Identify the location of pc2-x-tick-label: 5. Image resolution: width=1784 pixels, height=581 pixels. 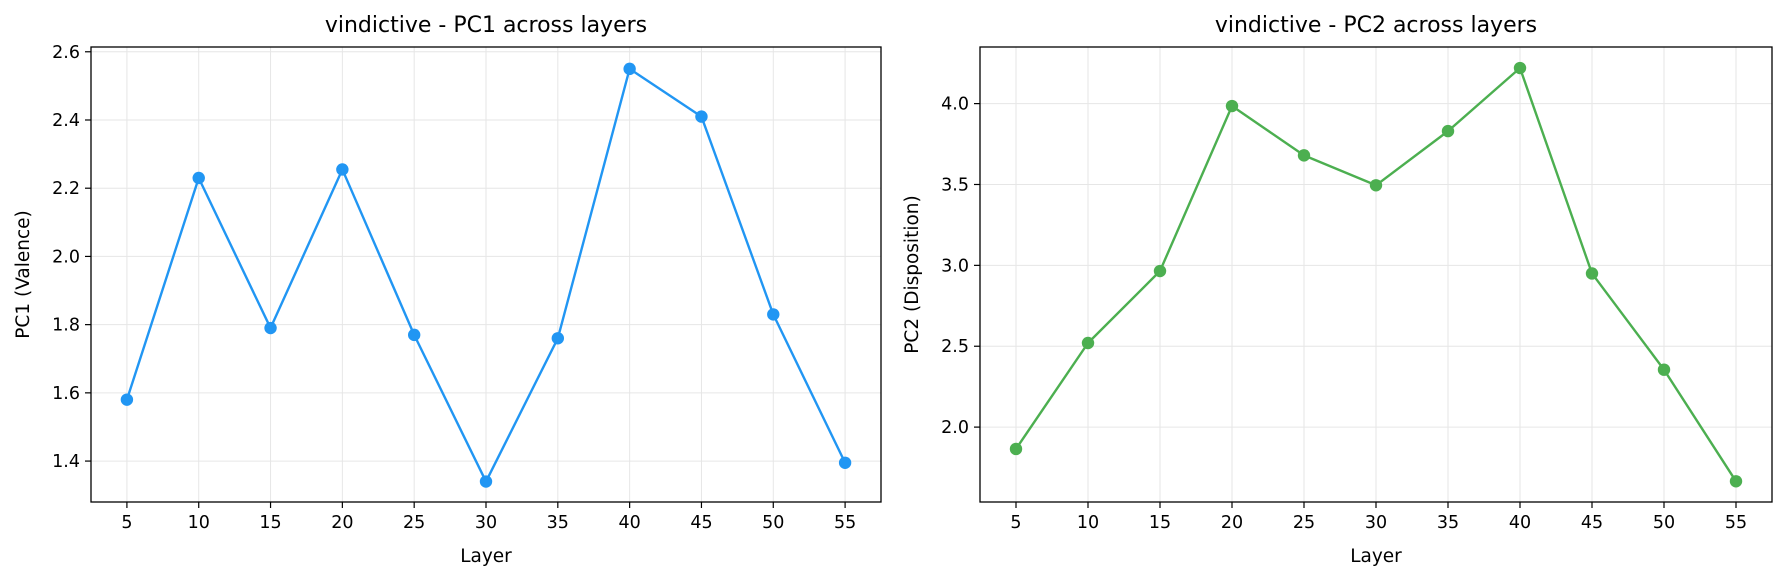
(1015, 523).